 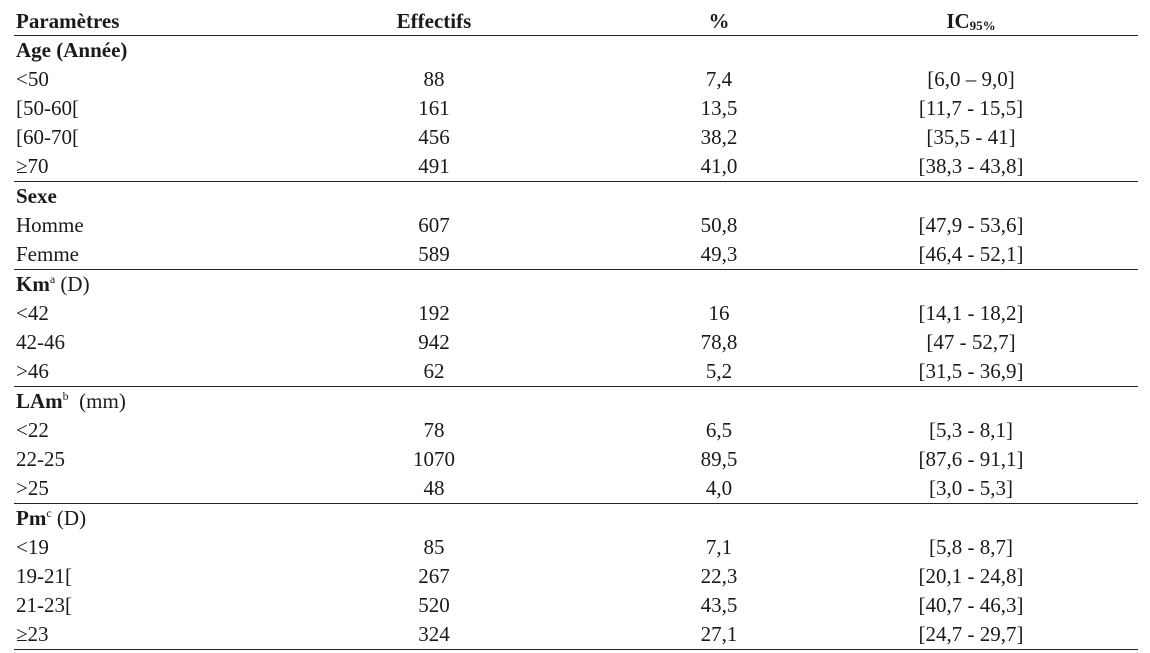 What do you see at coordinates (434, 225) in the screenshot?
I see `cell-effectif: 607` at bounding box center [434, 225].